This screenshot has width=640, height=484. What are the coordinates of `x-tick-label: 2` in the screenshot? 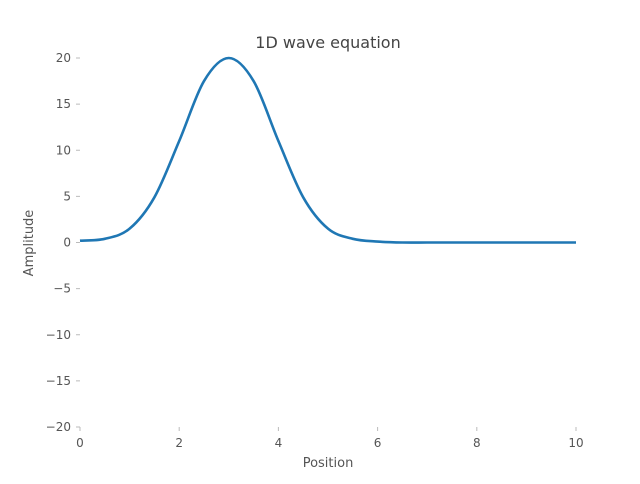 It's located at (179, 443).